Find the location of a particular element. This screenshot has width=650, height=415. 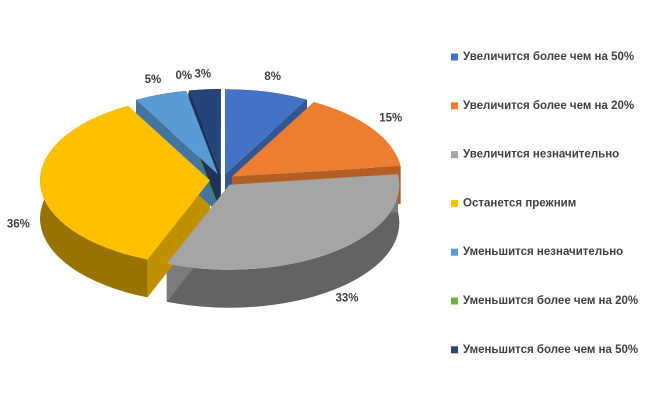

slice-face is located at coordinates (179, 239).